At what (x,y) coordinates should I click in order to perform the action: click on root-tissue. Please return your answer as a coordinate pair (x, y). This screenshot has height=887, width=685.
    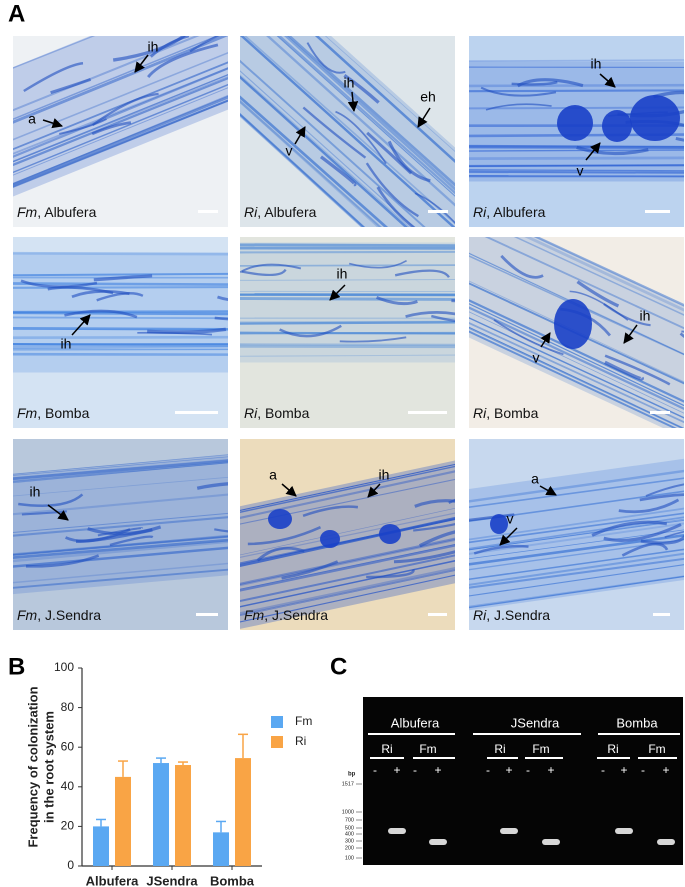
    Looking at the image, I should click on (120, 524).